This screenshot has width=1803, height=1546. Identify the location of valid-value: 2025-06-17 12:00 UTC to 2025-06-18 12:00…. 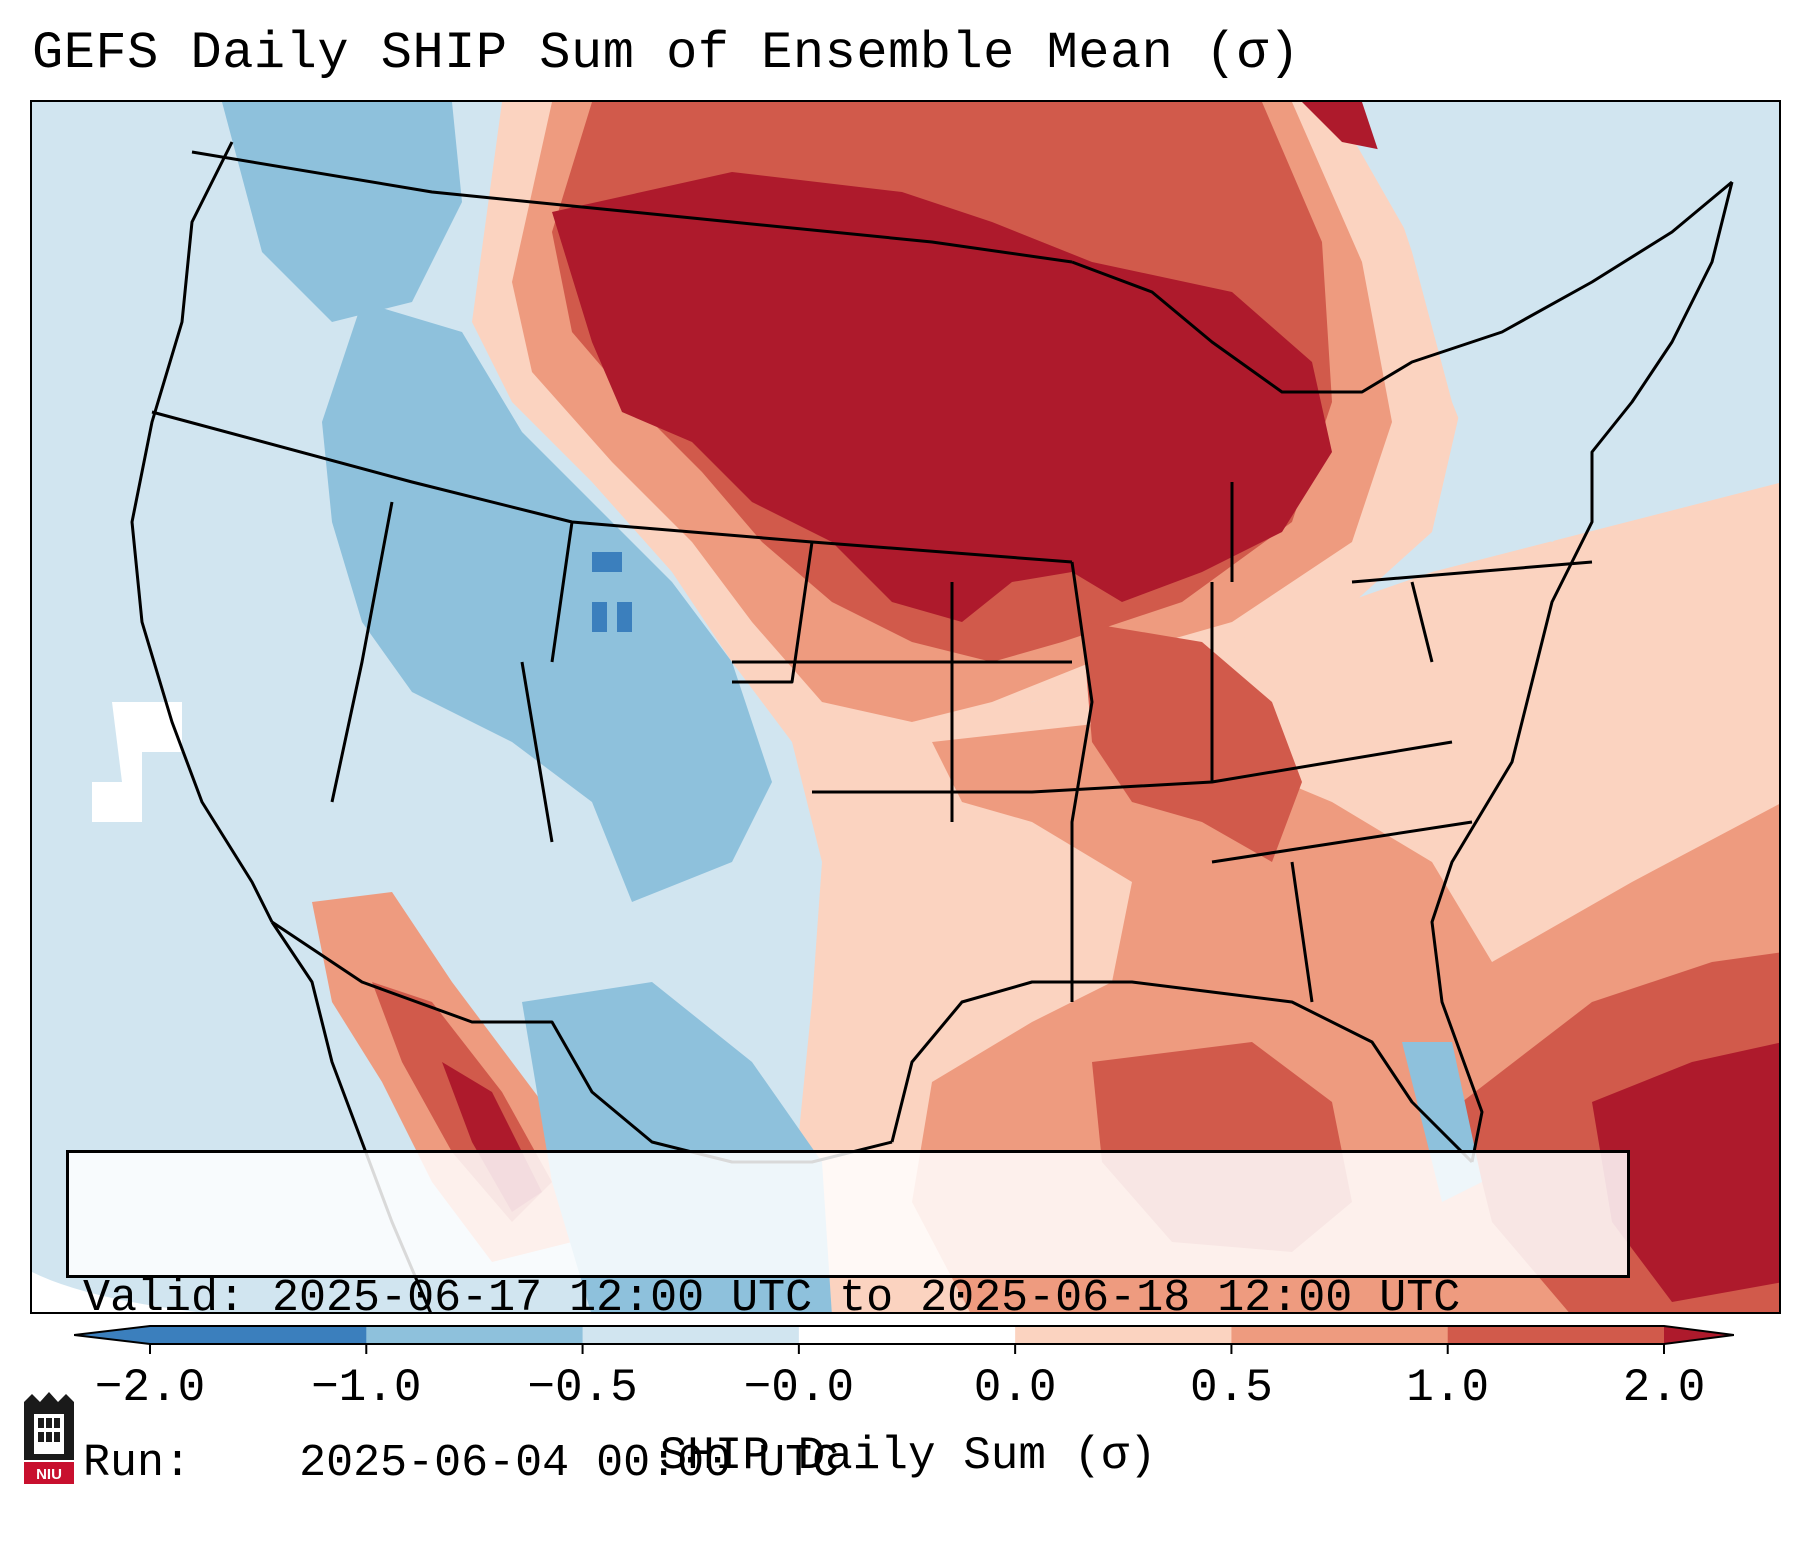
(866, 1298).